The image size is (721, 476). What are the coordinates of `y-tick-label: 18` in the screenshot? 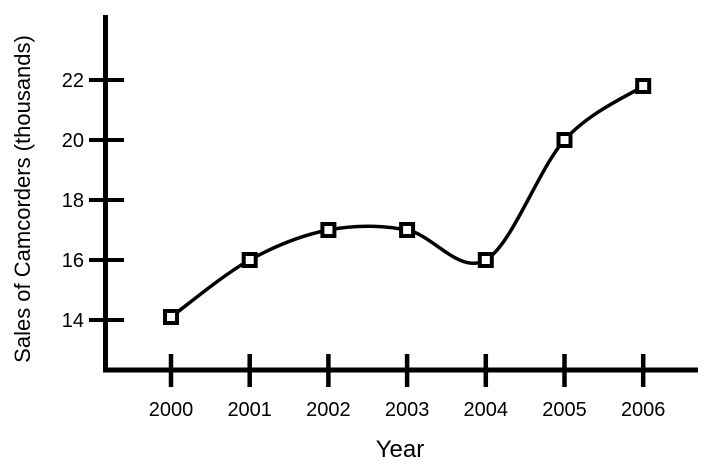 It's located at (73, 201).